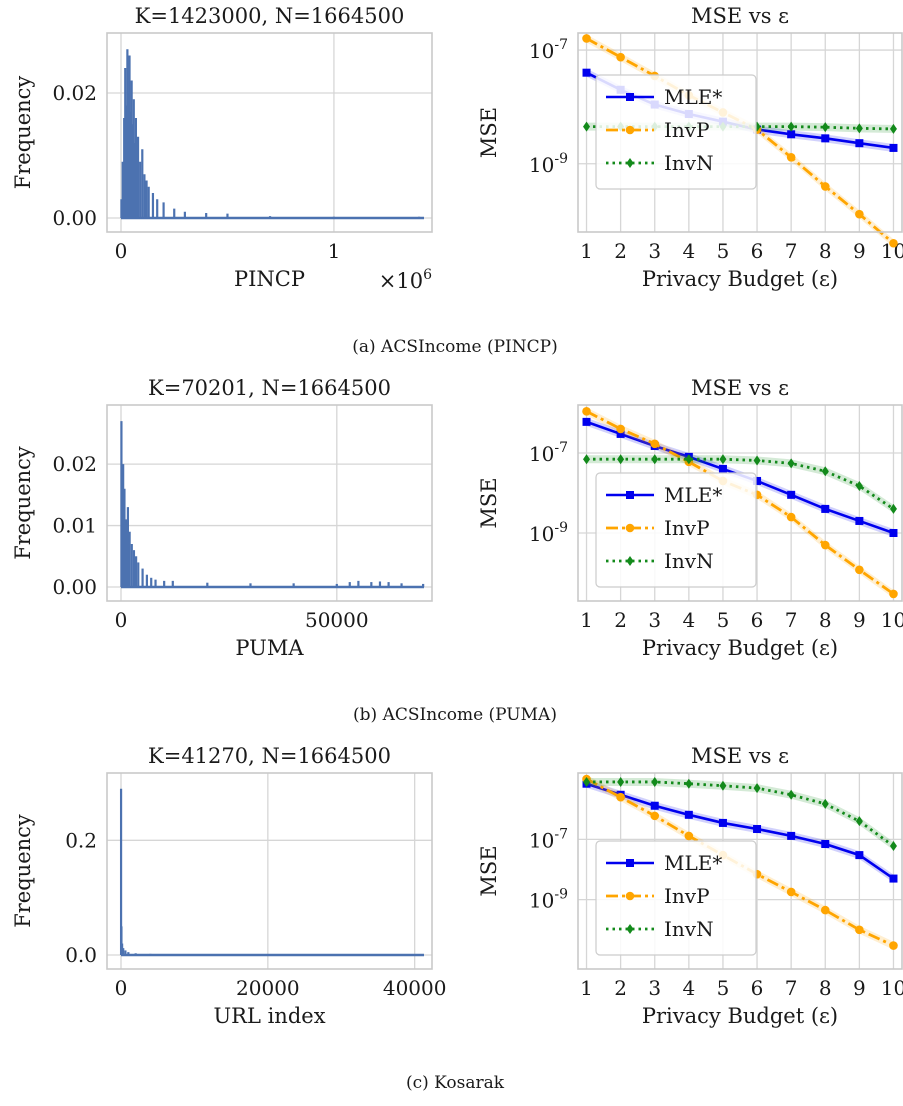 This screenshot has width=903, height=1106. I want to click on caption-b: (b) ACSIncome (PUMA), so click(455, 715).